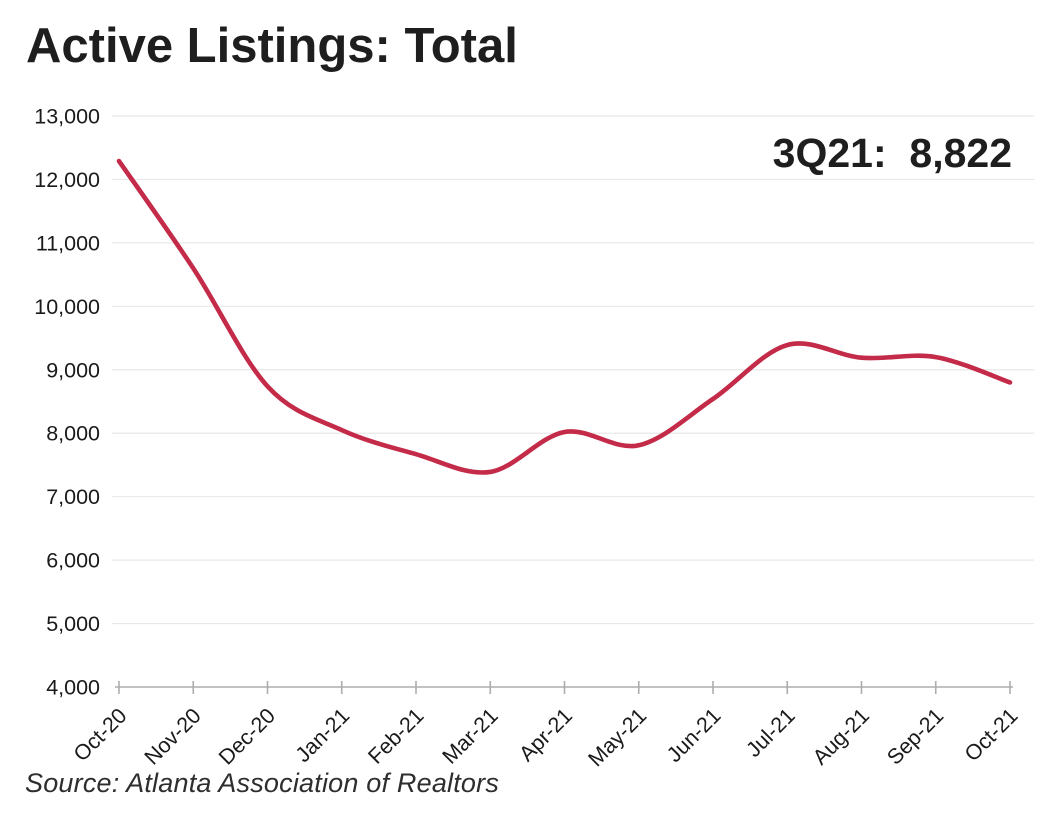 The height and width of the screenshot is (816, 1042). What do you see at coordinates (73, 434) in the screenshot?
I see `y-axis-label: 8,000` at bounding box center [73, 434].